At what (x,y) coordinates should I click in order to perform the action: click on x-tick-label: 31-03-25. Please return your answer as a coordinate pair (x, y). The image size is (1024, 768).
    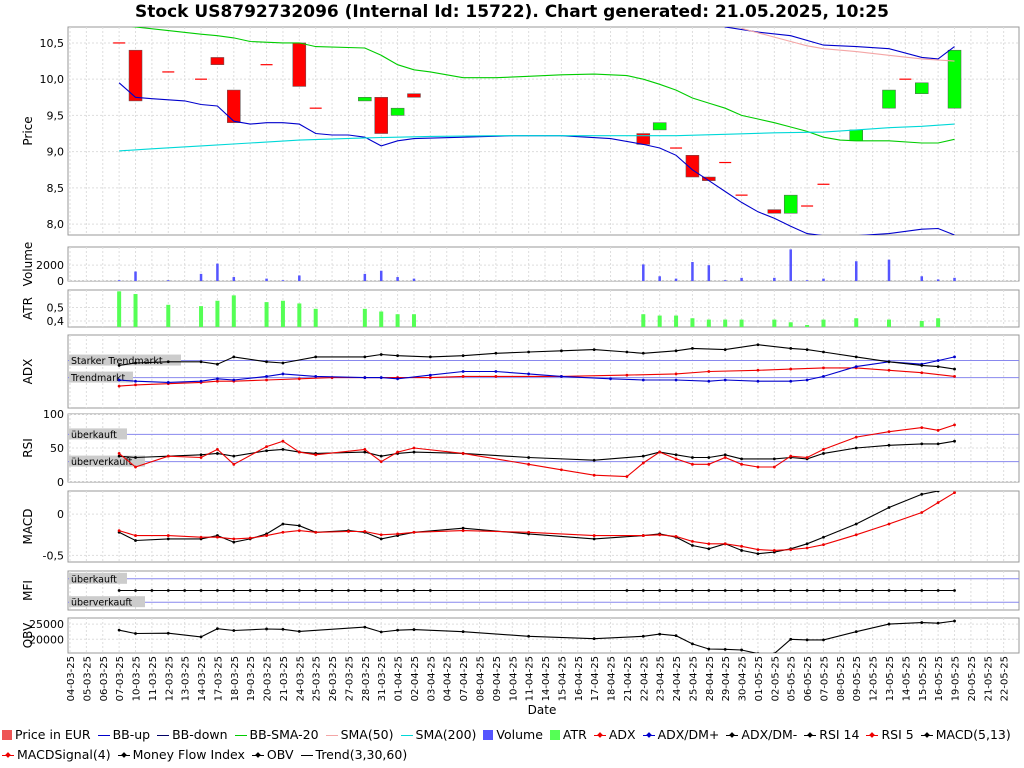
    Looking at the image, I should click on (382, 678).